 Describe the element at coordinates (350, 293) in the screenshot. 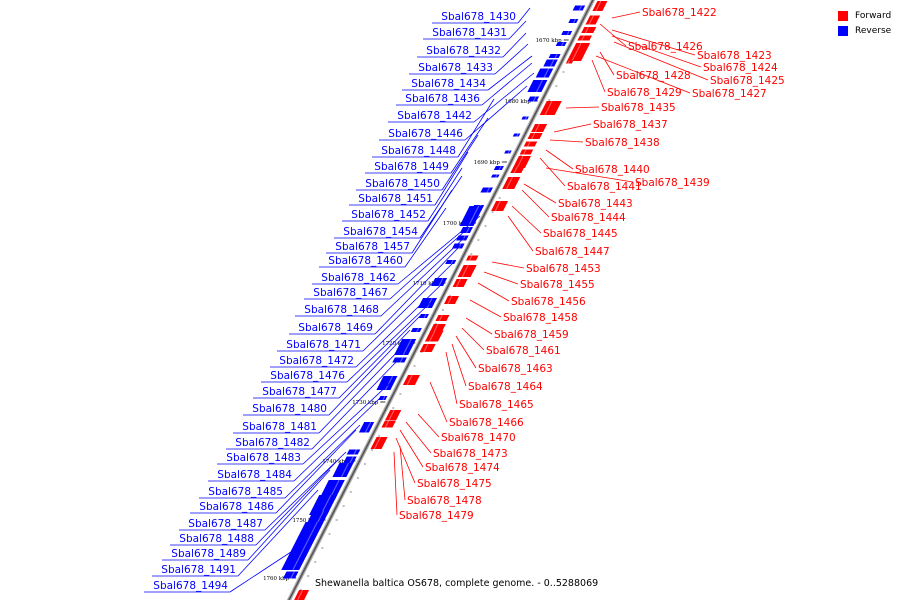

I see `reverse-gene-label: Sbal678_1467` at that location.